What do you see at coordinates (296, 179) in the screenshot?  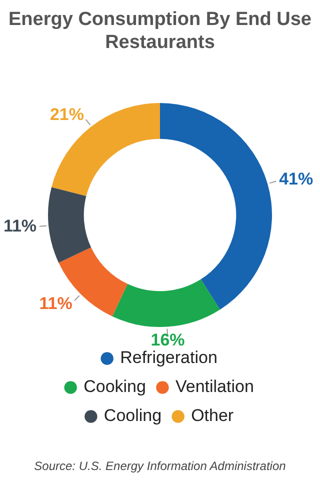 I see `data-label: 41%` at bounding box center [296, 179].